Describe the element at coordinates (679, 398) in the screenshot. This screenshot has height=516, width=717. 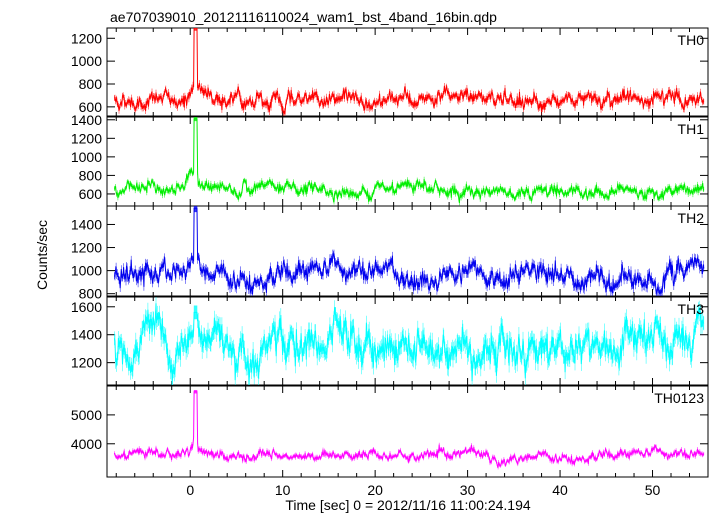
I see `panel-label: TH0123` at that location.